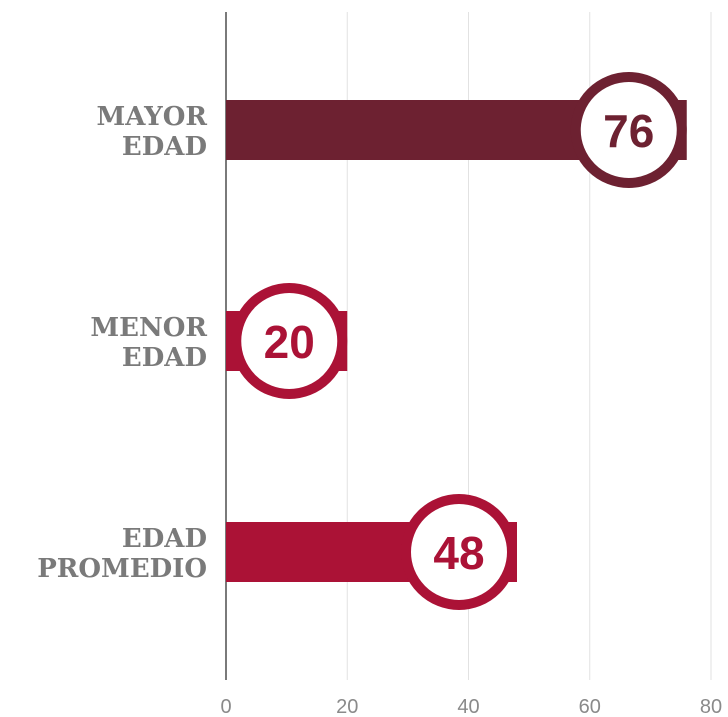 The width and height of the screenshot is (728, 717). I want to click on category-label: EDAD PROMEDIO, so click(122, 554).